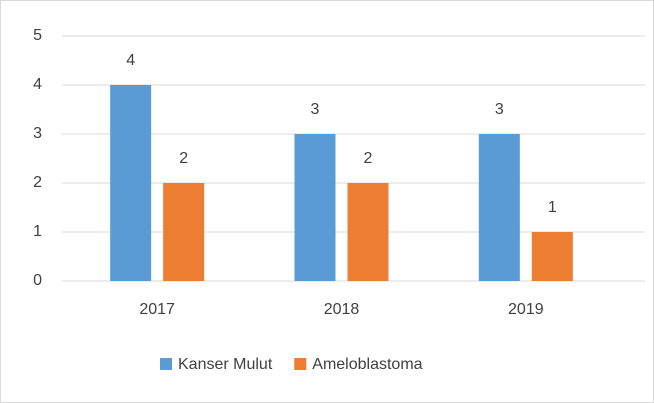 This screenshot has height=403, width=654. Describe the element at coordinates (552, 207) in the screenshot. I see `data-label: 1` at that location.